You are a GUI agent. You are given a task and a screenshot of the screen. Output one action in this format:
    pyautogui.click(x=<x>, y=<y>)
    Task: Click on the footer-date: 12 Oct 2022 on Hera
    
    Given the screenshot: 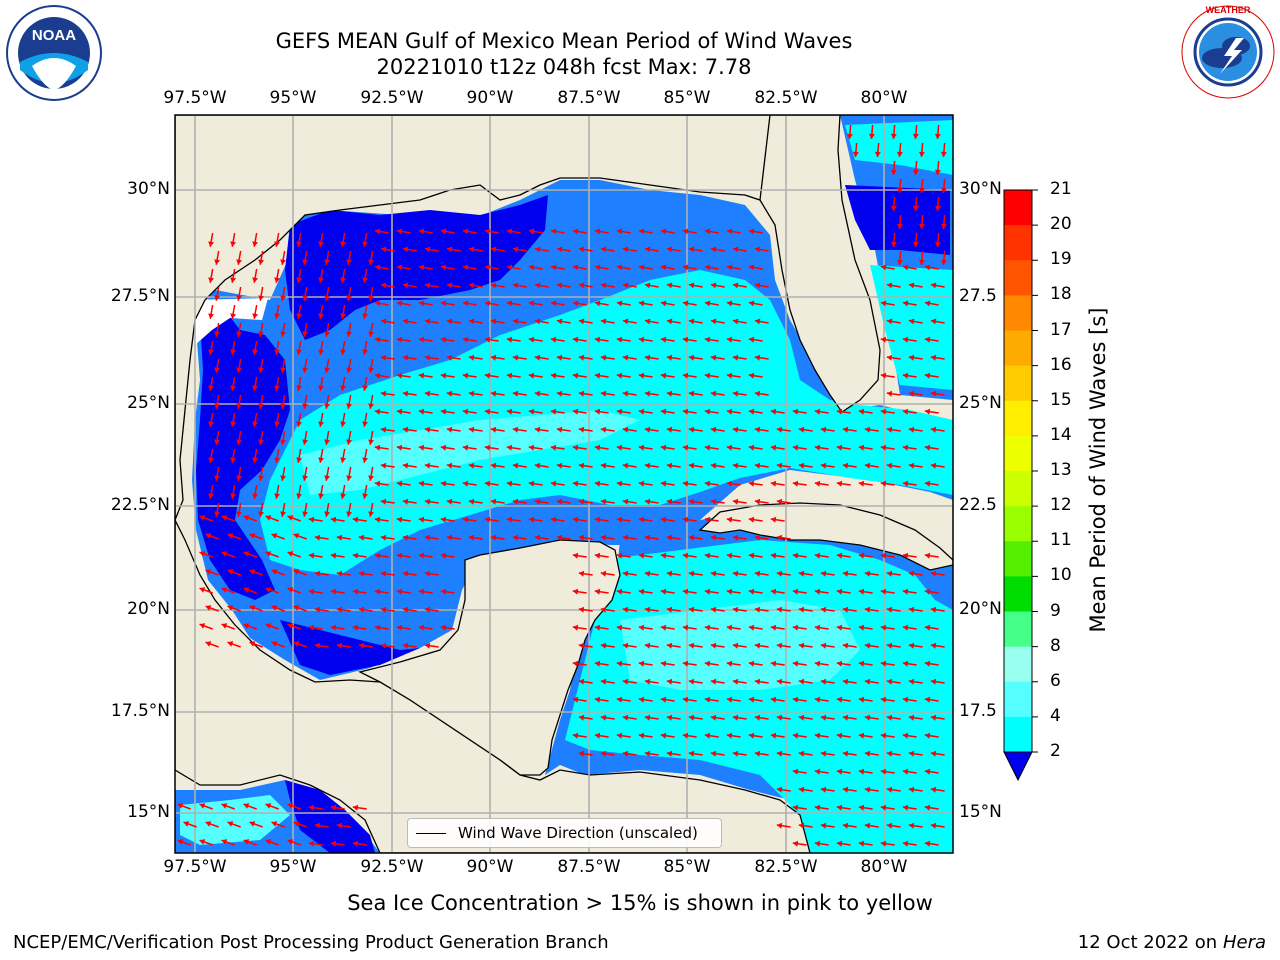 What is the action you would take?
    pyautogui.click(x=1171, y=942)
    